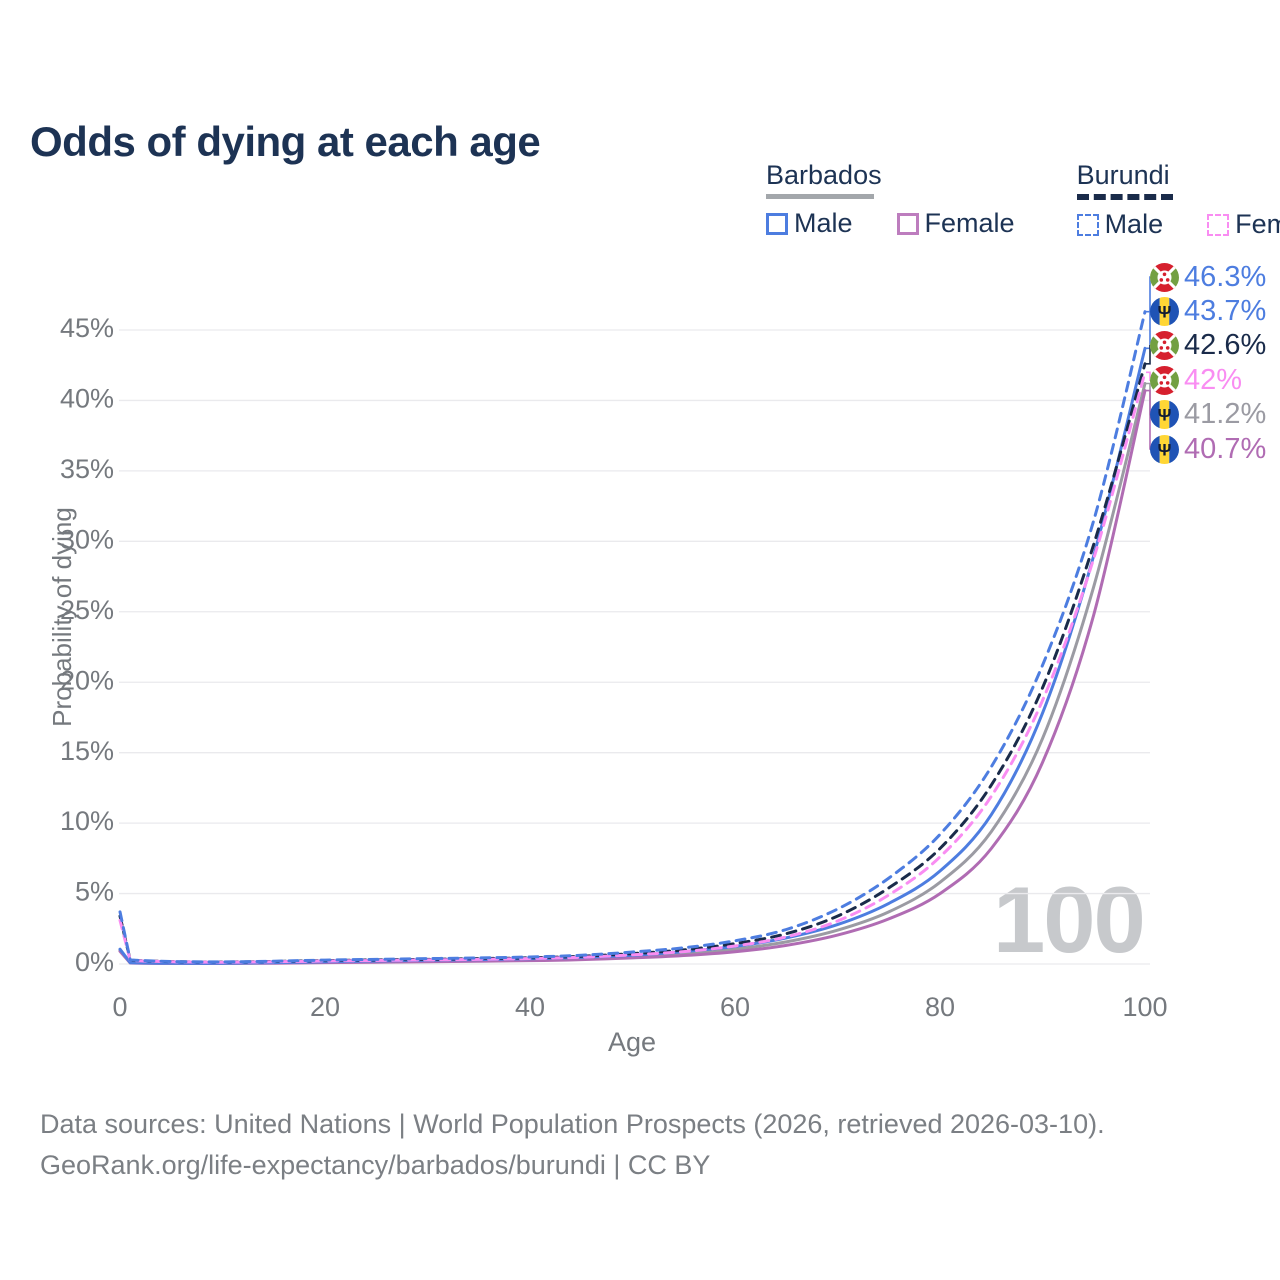  Describe the element at coordinates (1023, 200) in the screenshot. I see `legend: Barbados Male Female Burundi Male` at that location.